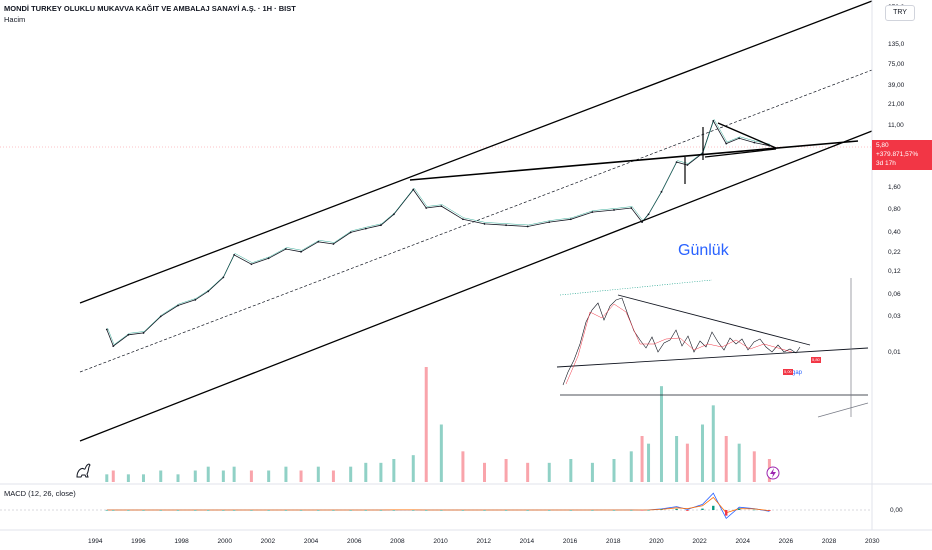 This screenshot has width=932, height=550. I want to click on time-tick-label: 2026, so click(786, 541).